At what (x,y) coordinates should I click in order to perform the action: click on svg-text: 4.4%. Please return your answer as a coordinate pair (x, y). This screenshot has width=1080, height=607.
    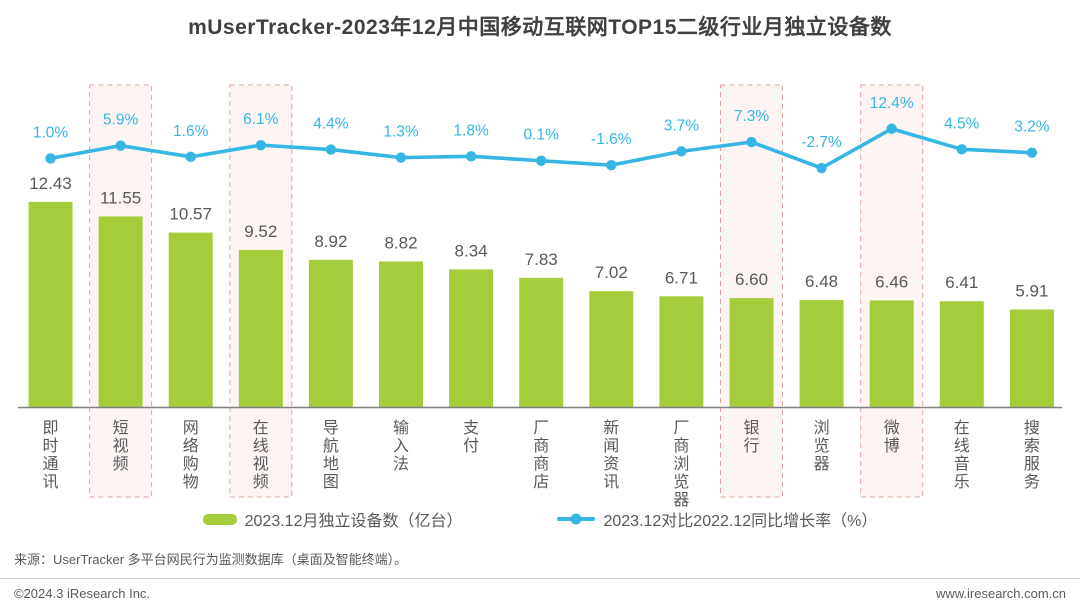
    Looking at the image, I should click on (331, 124).